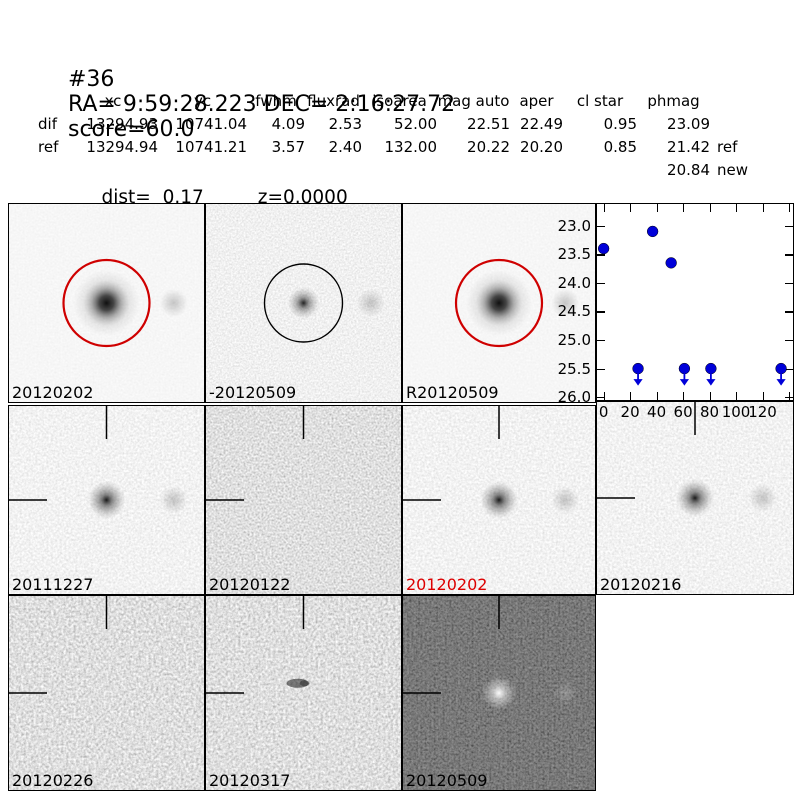 The image size is (800, 800). I want to click on column-header: cl star, so click(600, 101).